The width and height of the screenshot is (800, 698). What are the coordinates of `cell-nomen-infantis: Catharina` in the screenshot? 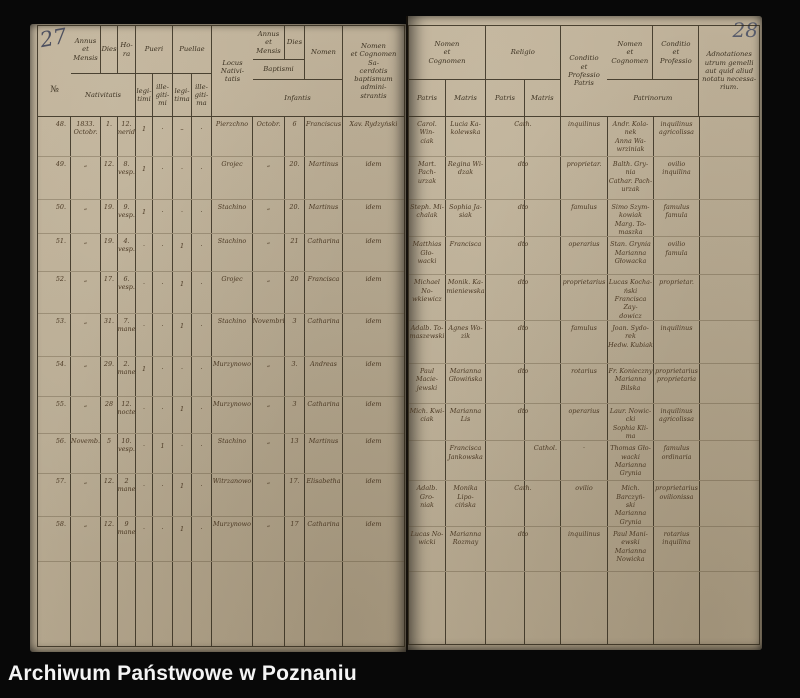 It's located at (324, 539).